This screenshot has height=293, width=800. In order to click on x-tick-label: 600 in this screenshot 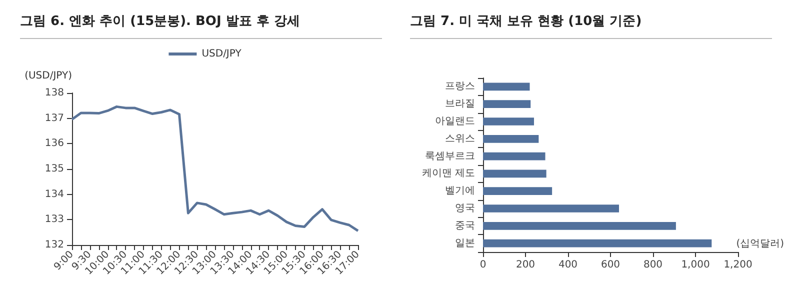, I will do `click(610, 265)`.